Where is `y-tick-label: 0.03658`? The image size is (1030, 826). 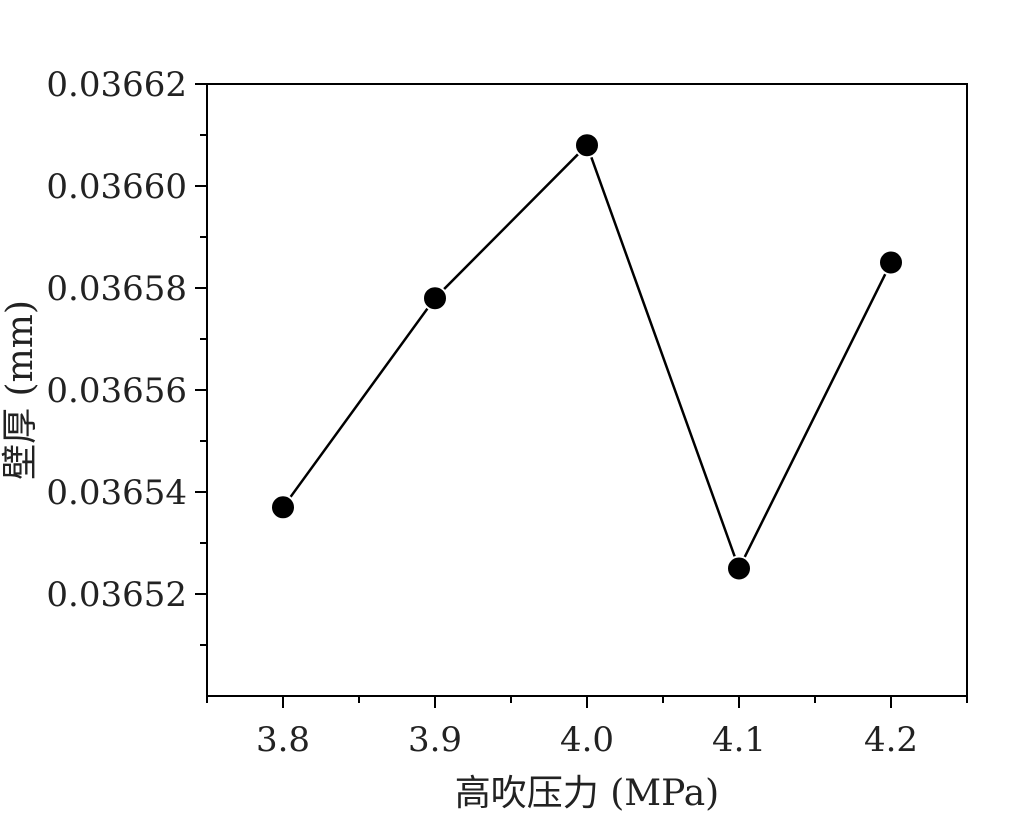 y-tick-label: 0.03658 is located at coordinates (116, 289).